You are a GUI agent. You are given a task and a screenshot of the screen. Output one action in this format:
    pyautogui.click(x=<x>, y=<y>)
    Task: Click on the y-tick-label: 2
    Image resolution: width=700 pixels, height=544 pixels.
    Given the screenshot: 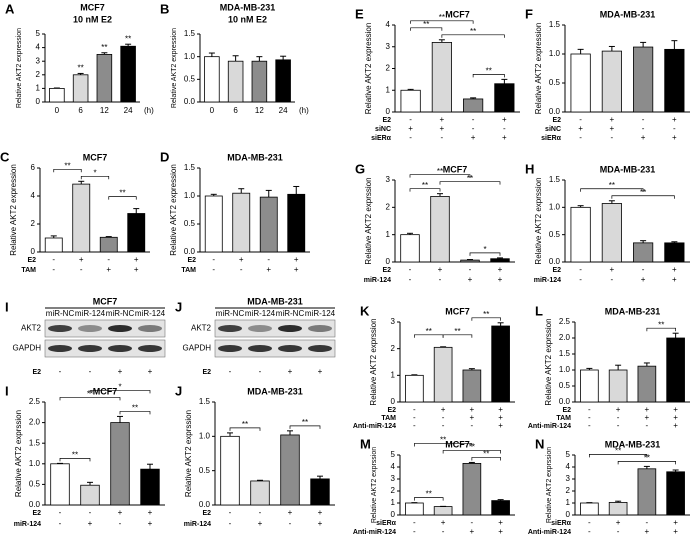 What is the action you would take?
    pyautogui.click(x=393, y=490)
    